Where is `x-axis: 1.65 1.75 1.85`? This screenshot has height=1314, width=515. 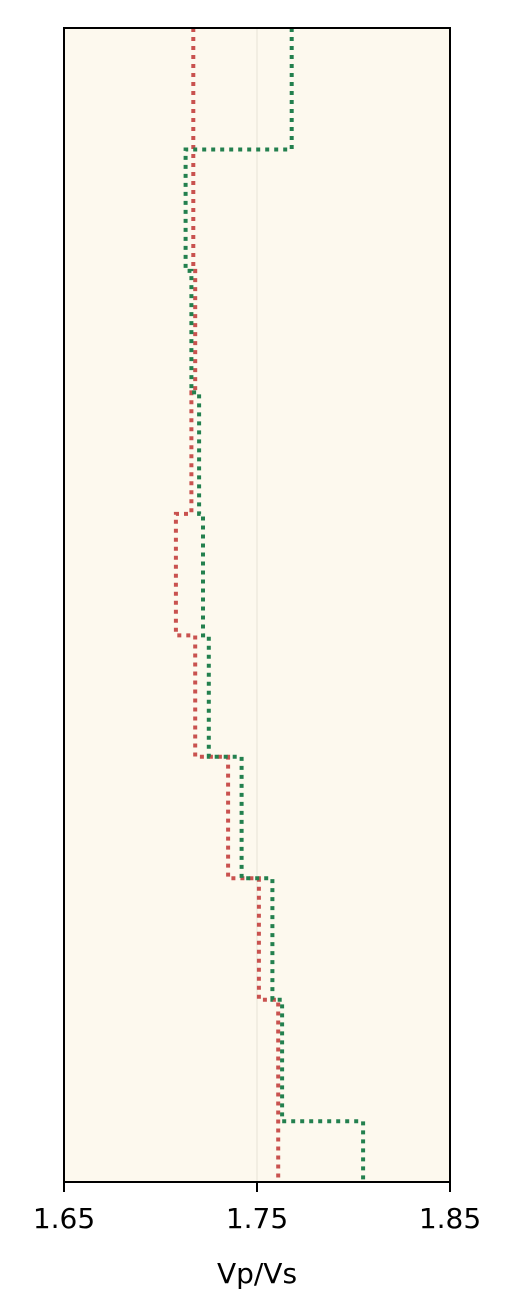
x-axis: 1.65 1.75 1.85 is located at coordinates (257, 1208).